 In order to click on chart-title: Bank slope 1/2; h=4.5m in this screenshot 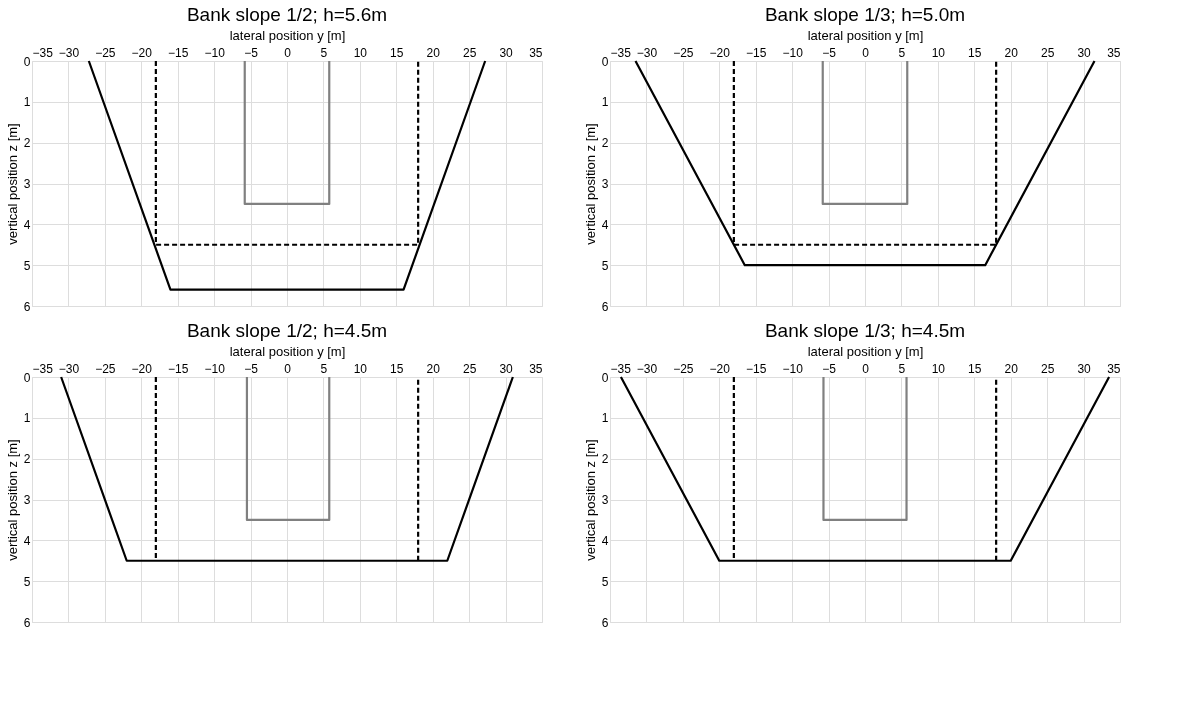, I will do `click(287, 330)`.